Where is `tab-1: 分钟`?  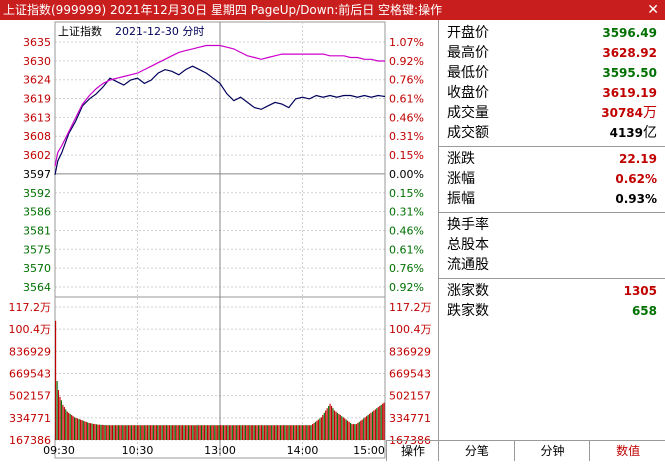
tab-1: 分钟 is located at coordinates (552, 451).